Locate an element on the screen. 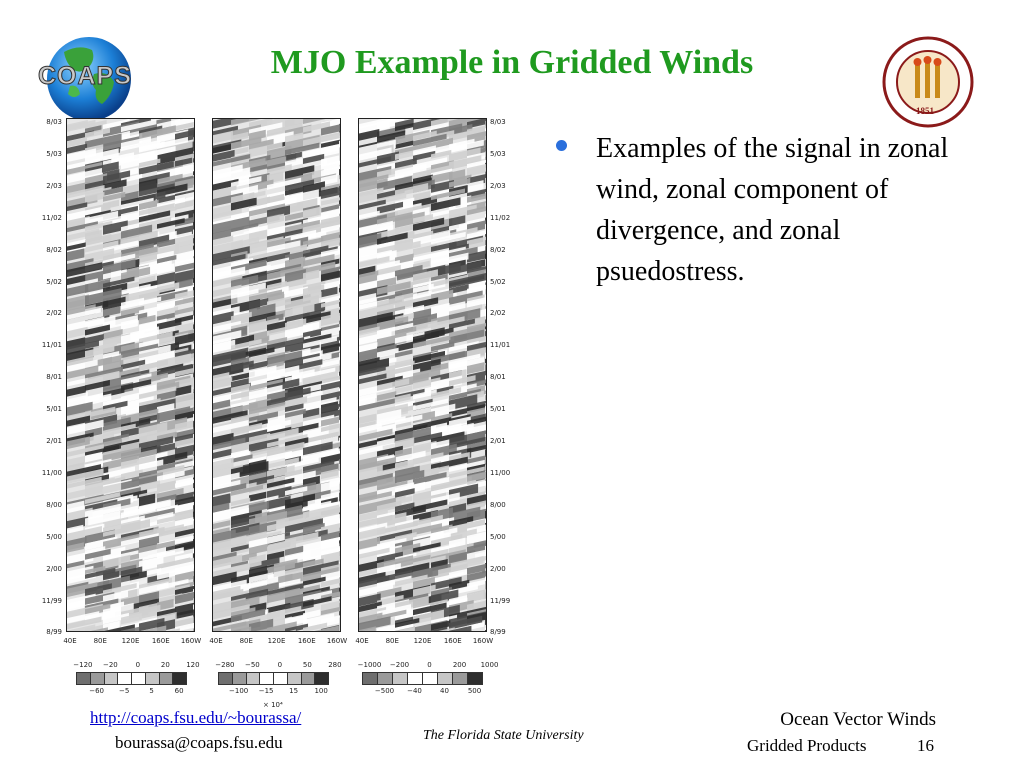  colorbar-top-label: −280 is located at coordinates (225, 665).